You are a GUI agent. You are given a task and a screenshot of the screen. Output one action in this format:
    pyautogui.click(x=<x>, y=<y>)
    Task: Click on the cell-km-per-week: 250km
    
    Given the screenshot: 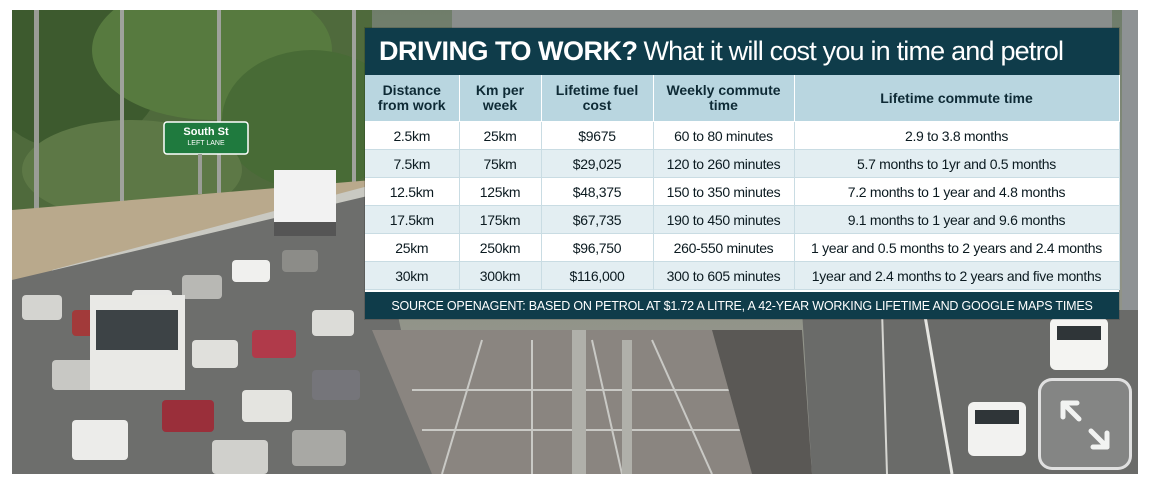 What is the action you would take?
    pyautogui.click(x=500, y=247)
    